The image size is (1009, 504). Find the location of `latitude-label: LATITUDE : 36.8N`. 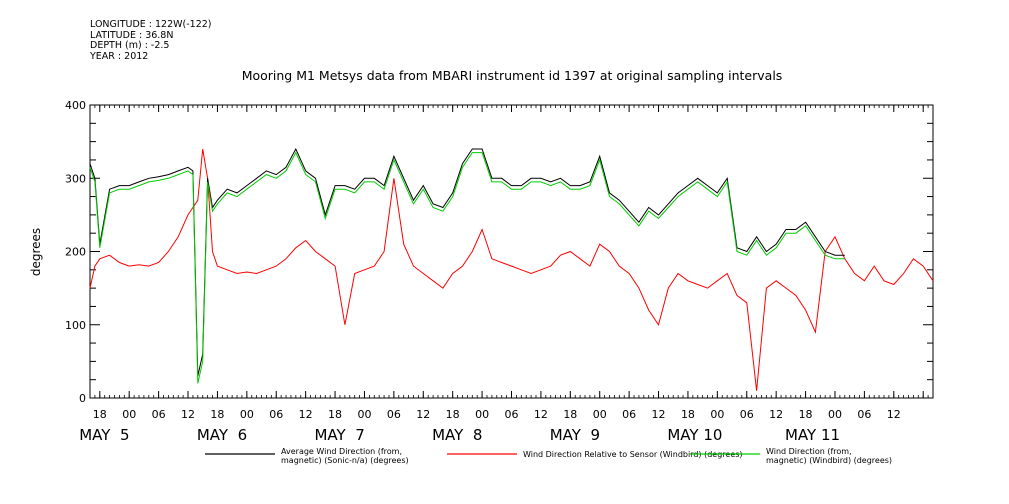

latitude-label: LATITUDE : 36.8N is located at coordinates (132, 35).